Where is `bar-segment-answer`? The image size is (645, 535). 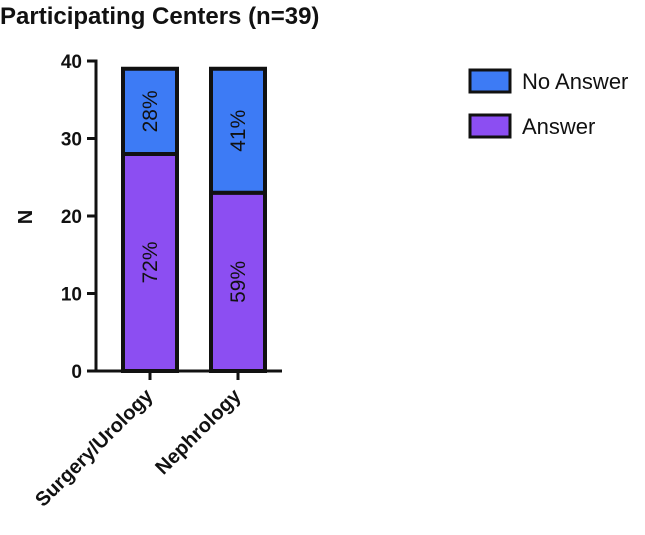
bar-segment-answer is located at coordinates (238, 281).